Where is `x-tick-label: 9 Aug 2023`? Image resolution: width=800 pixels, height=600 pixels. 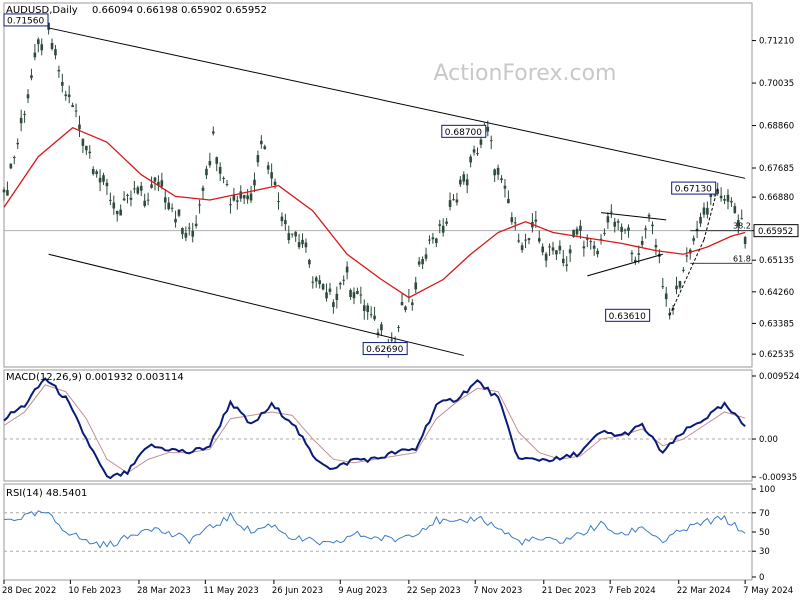 x-tick-label: 9 Aug 2023 is located at coordinates (362, 591).